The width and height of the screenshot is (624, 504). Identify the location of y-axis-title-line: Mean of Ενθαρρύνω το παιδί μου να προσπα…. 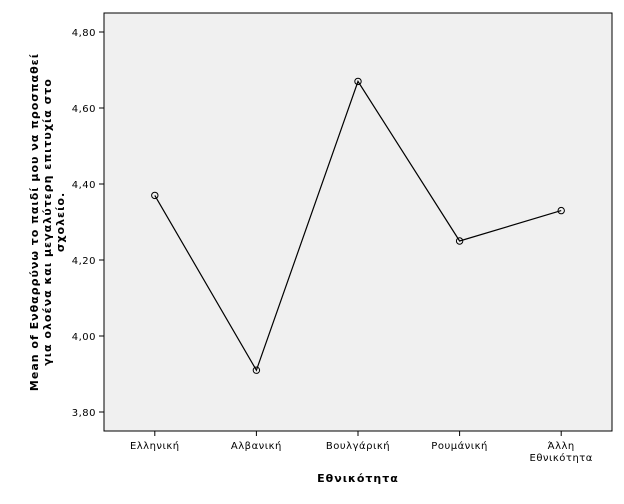
(34, 222).